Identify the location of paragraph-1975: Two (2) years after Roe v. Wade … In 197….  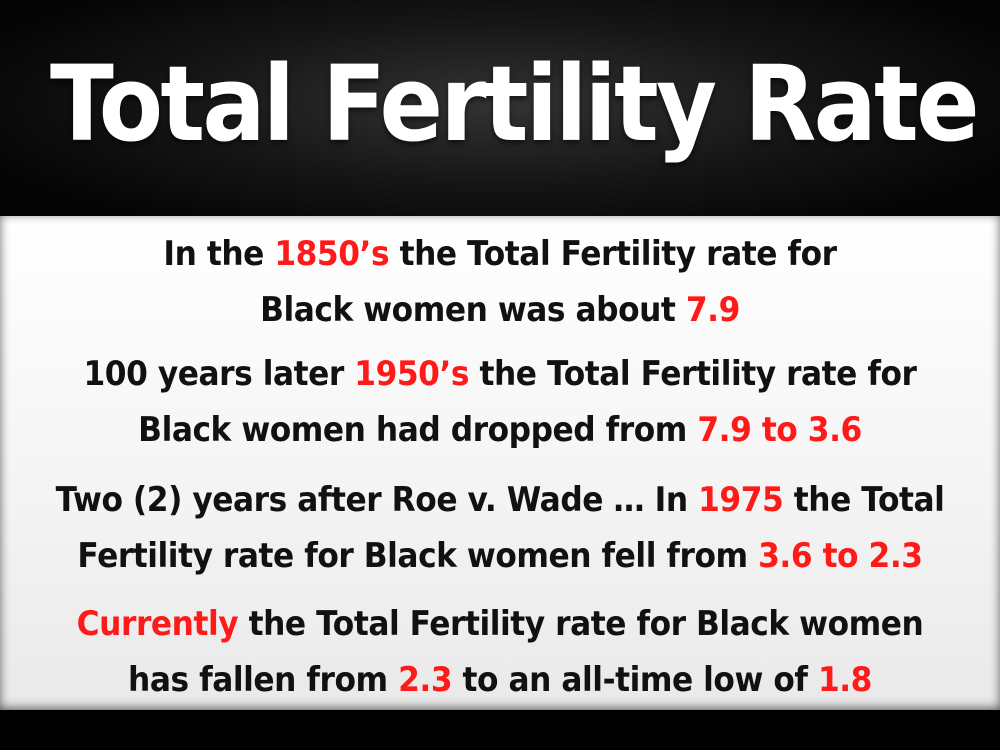
(500, 528).